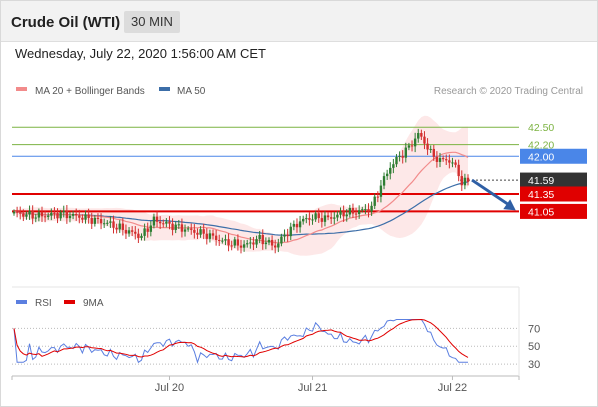 The width and height of the screenshot is (598, 407). I want to click on instrument-title: Crude Oil (WTI), so click(66, 22).